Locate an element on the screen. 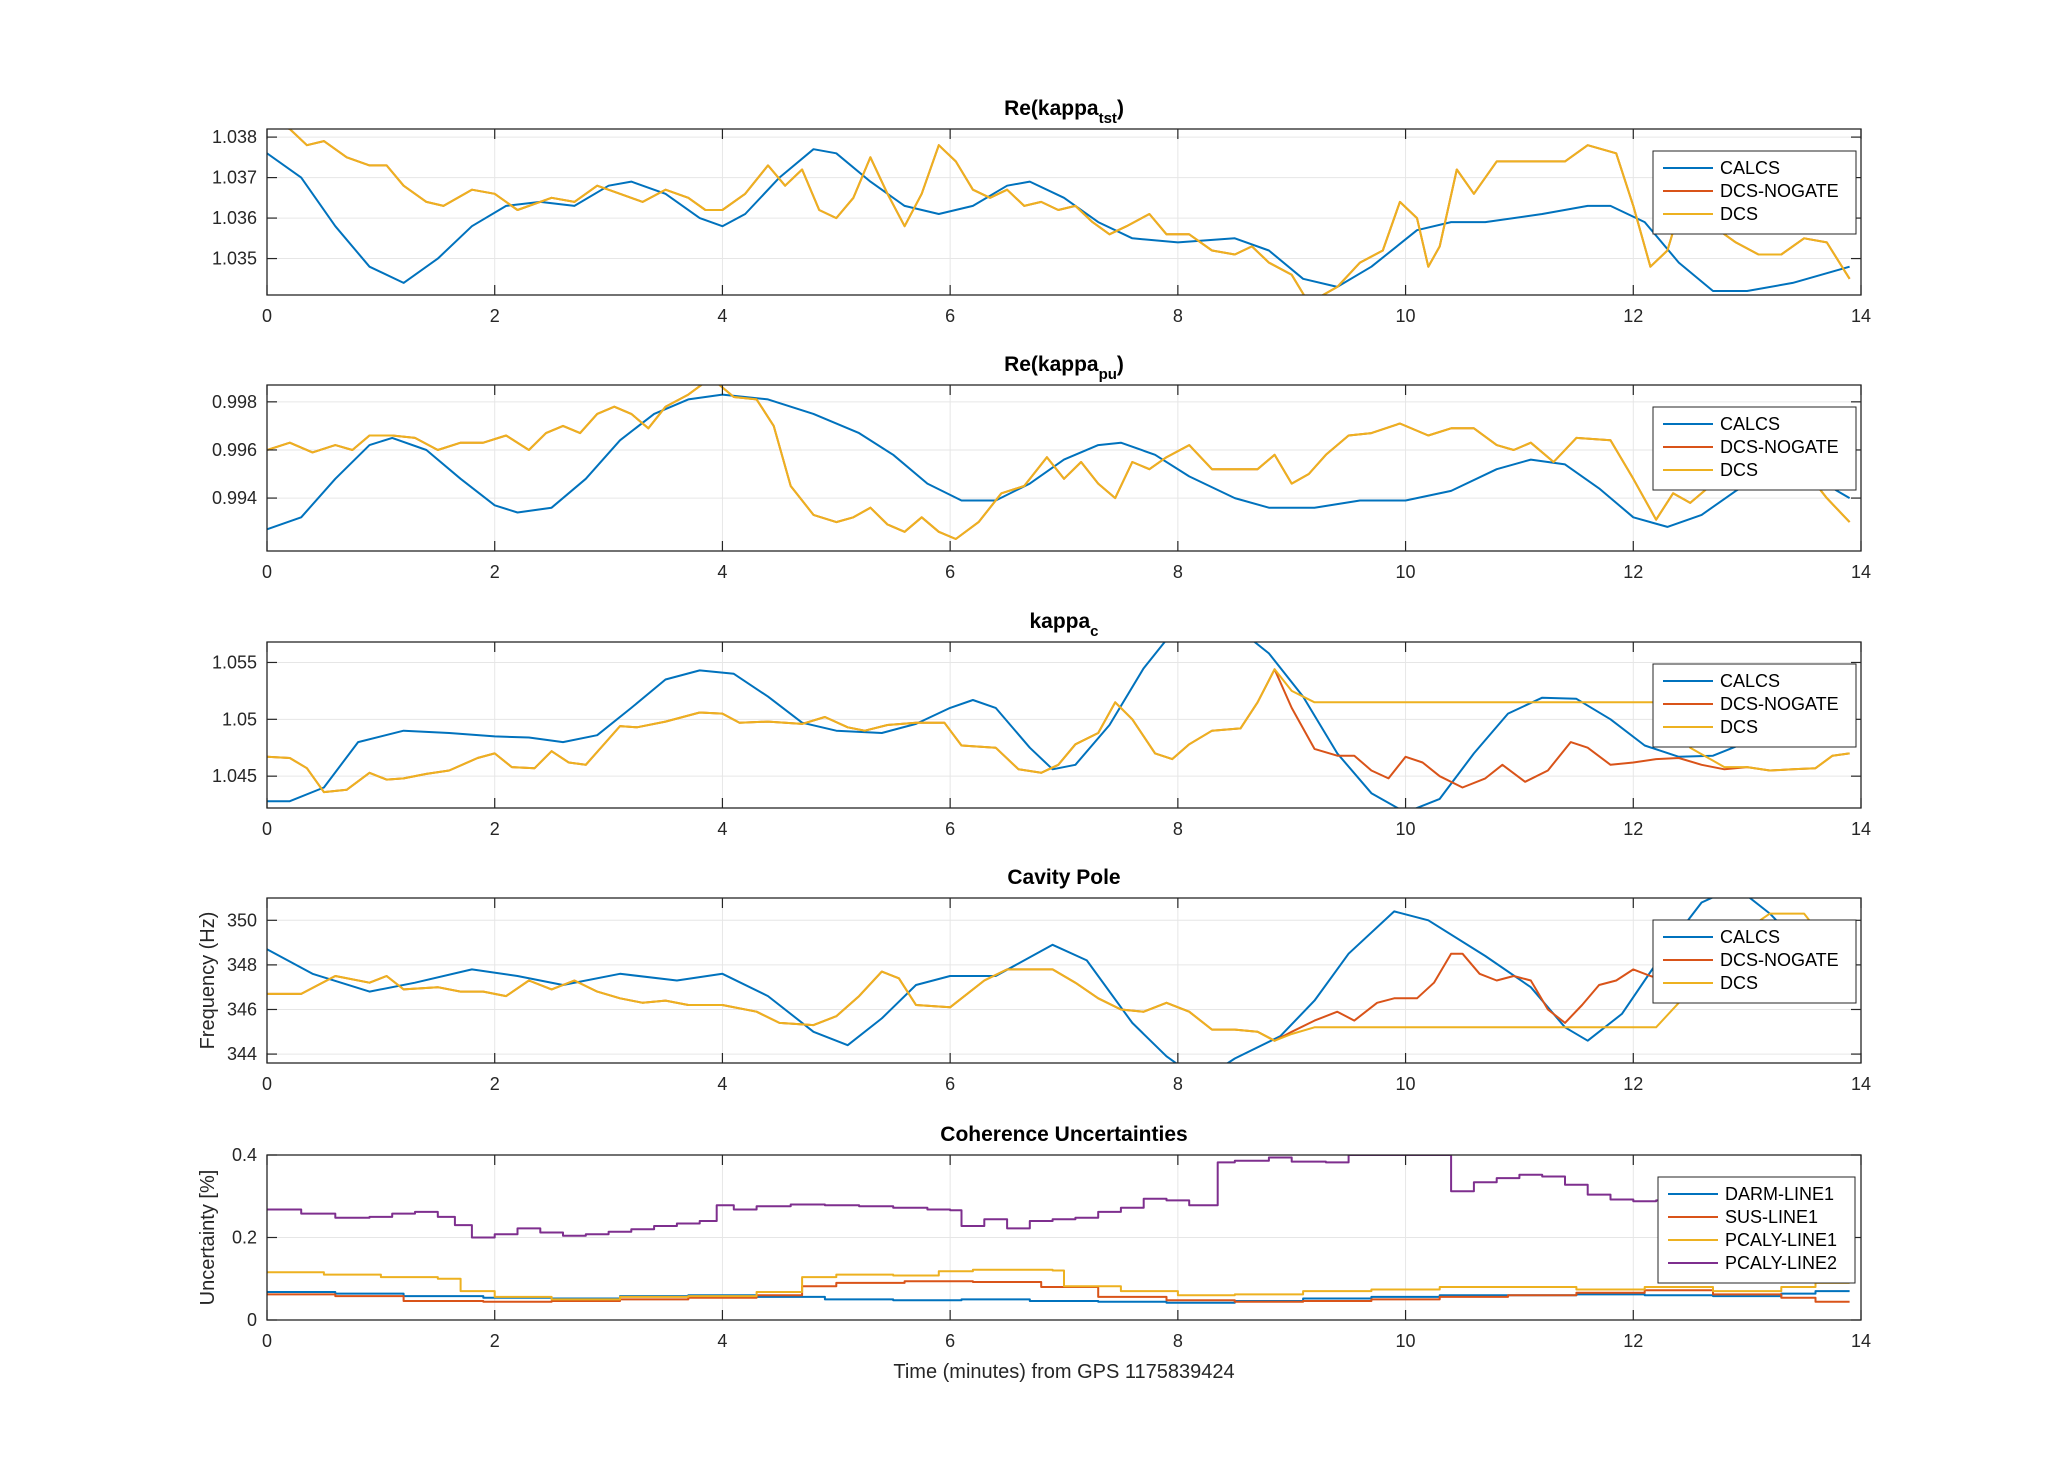 This screenshot has width=2048, height=1478. subplot-title: Coherence Uncertainties is located at coordinates (1063, 1134).